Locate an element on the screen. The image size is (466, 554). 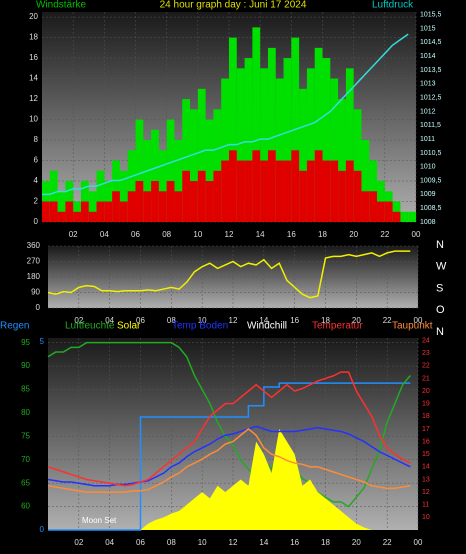
y2-tick-label: 1011 is located at coordinates (427, 139).